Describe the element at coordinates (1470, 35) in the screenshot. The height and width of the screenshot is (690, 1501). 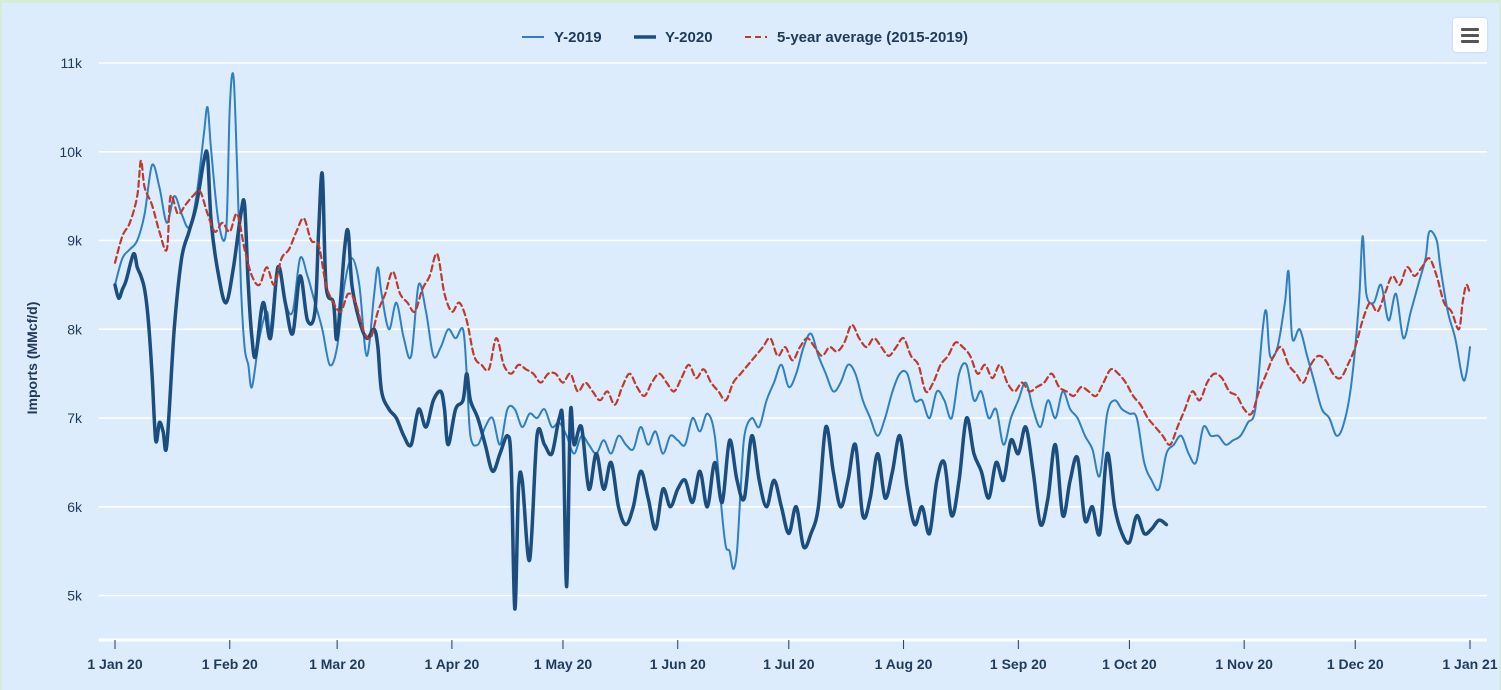
I see `chart-menu-button` at that location.